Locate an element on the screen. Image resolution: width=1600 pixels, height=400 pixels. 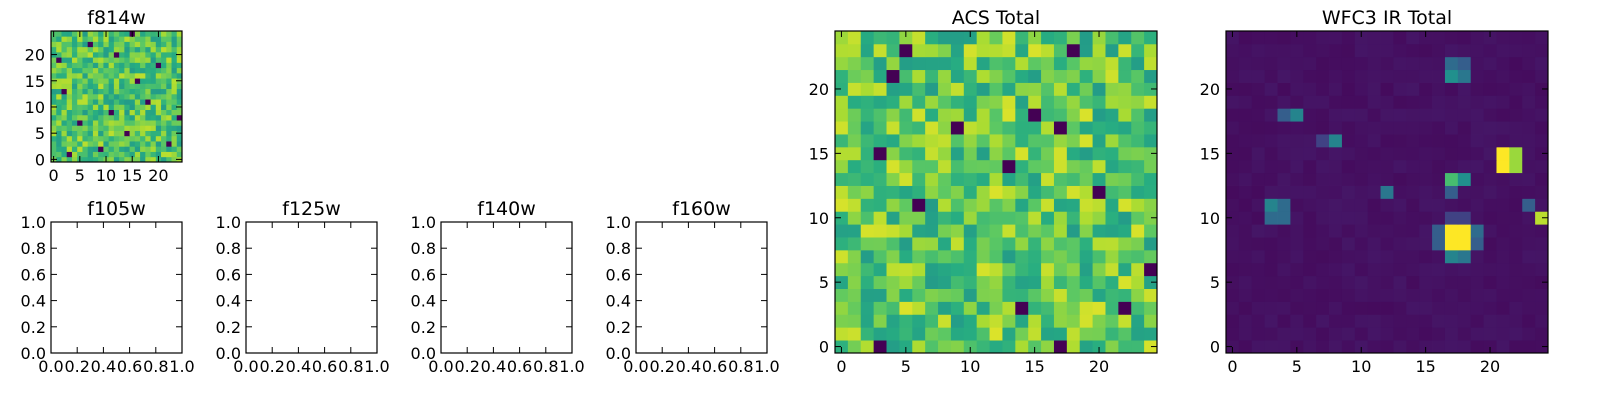
f140w-axes-frame is located at coordinates (506, 287).